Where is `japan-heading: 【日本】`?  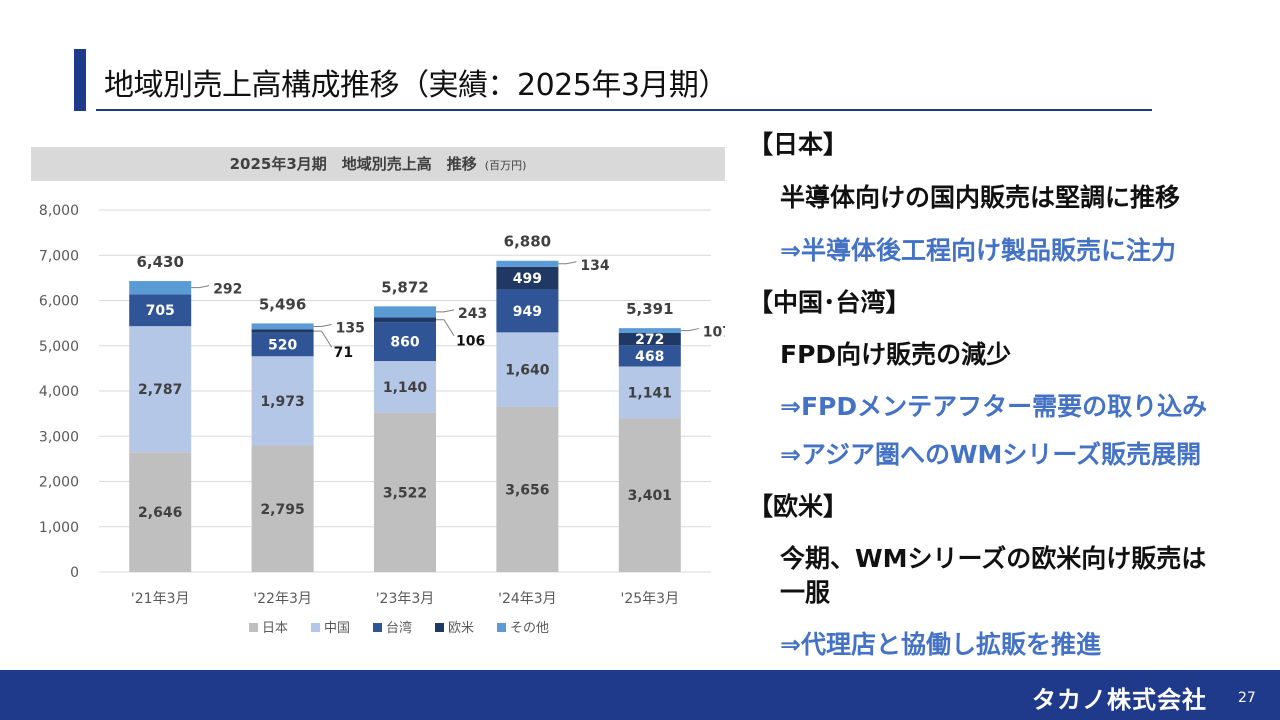
japan-heading: 【日本】 is located at coordinates (798, 144).